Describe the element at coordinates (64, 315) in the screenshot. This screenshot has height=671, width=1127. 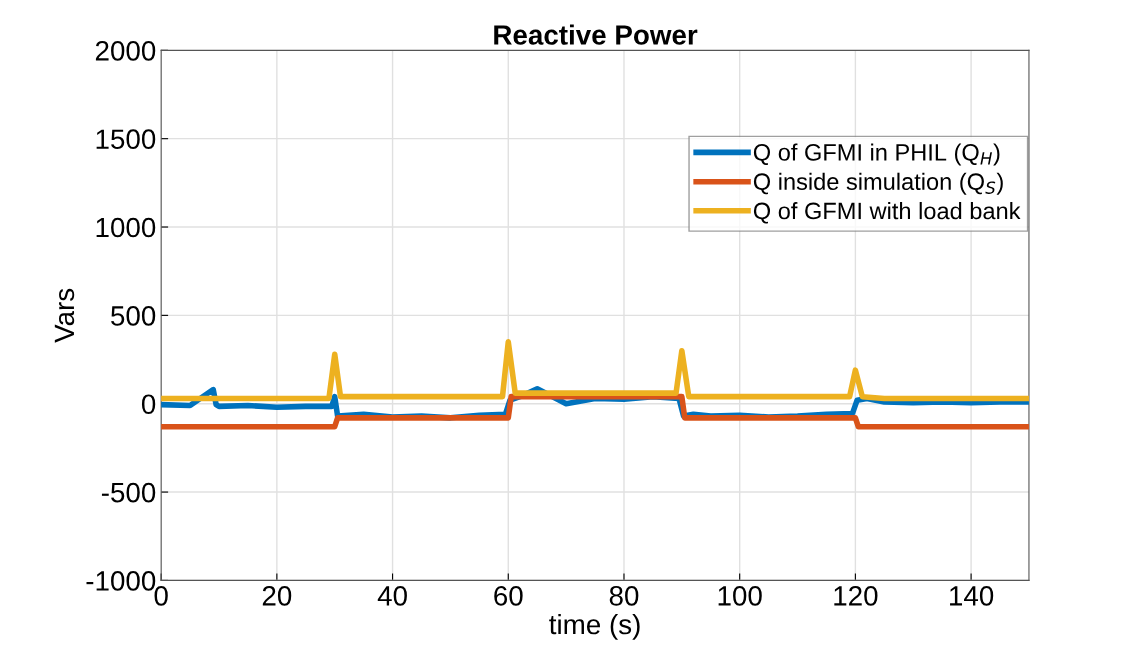
I see `y-axis-title: Vars` at that location.